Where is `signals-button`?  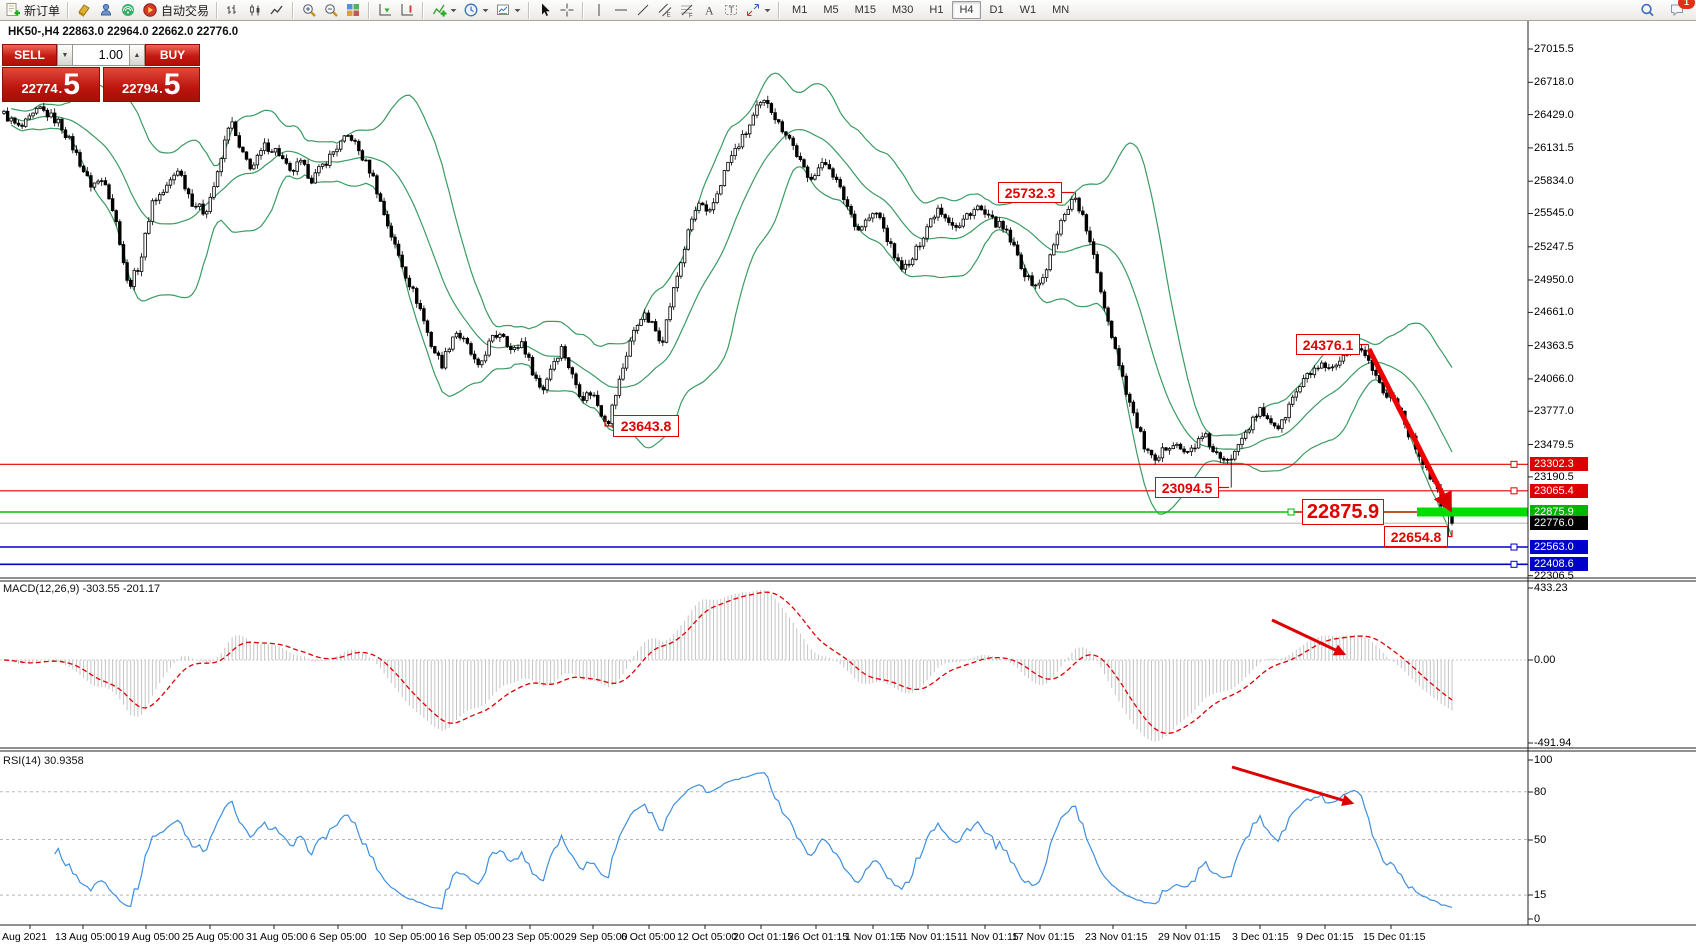
signals-button is located at coordinates (128, 10).